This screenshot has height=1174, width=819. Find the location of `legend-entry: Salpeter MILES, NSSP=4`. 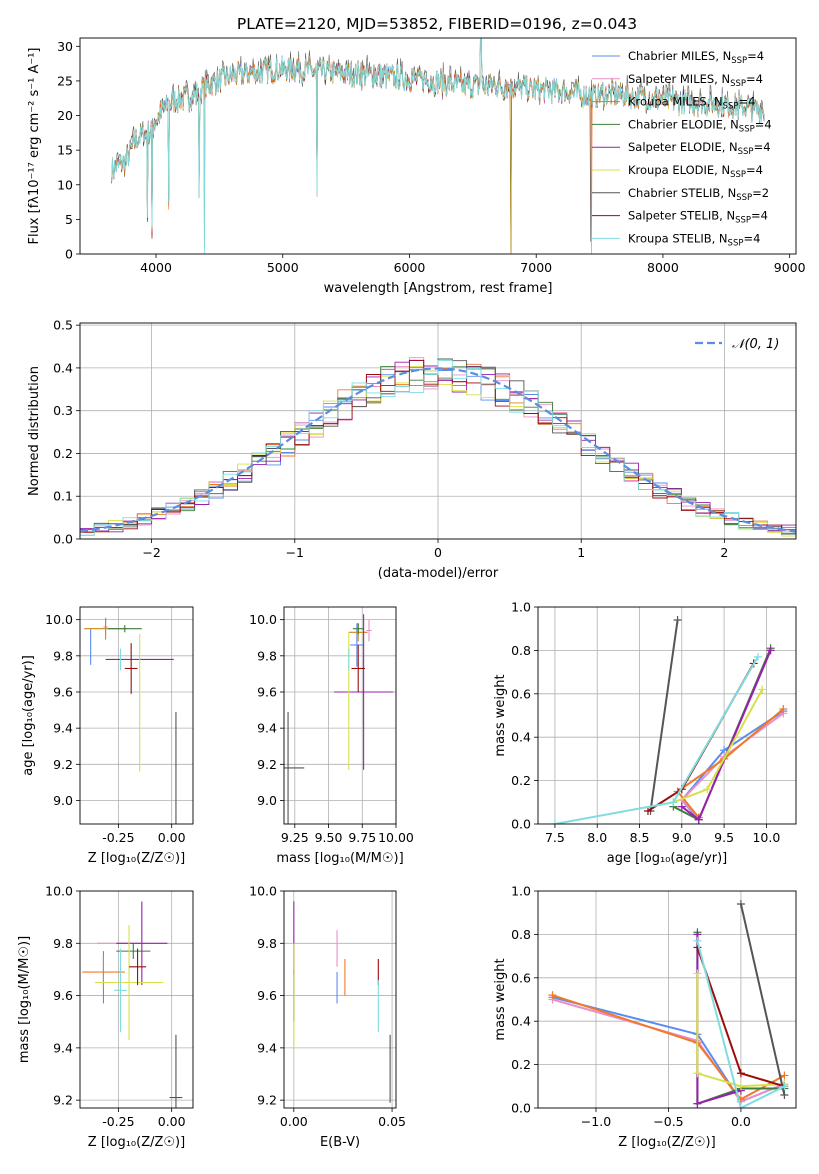

legend-entry: Salpeter MILES, NSSP=4 is located at coordinates (695, 80).